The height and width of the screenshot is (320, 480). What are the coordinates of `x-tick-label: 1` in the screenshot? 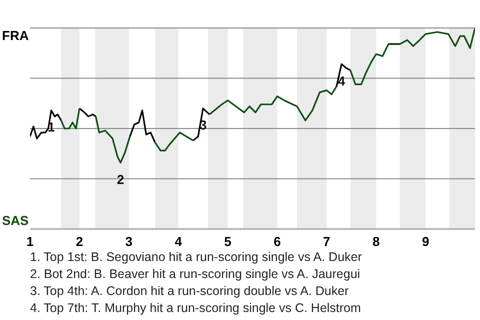 It's located at (30, 242).